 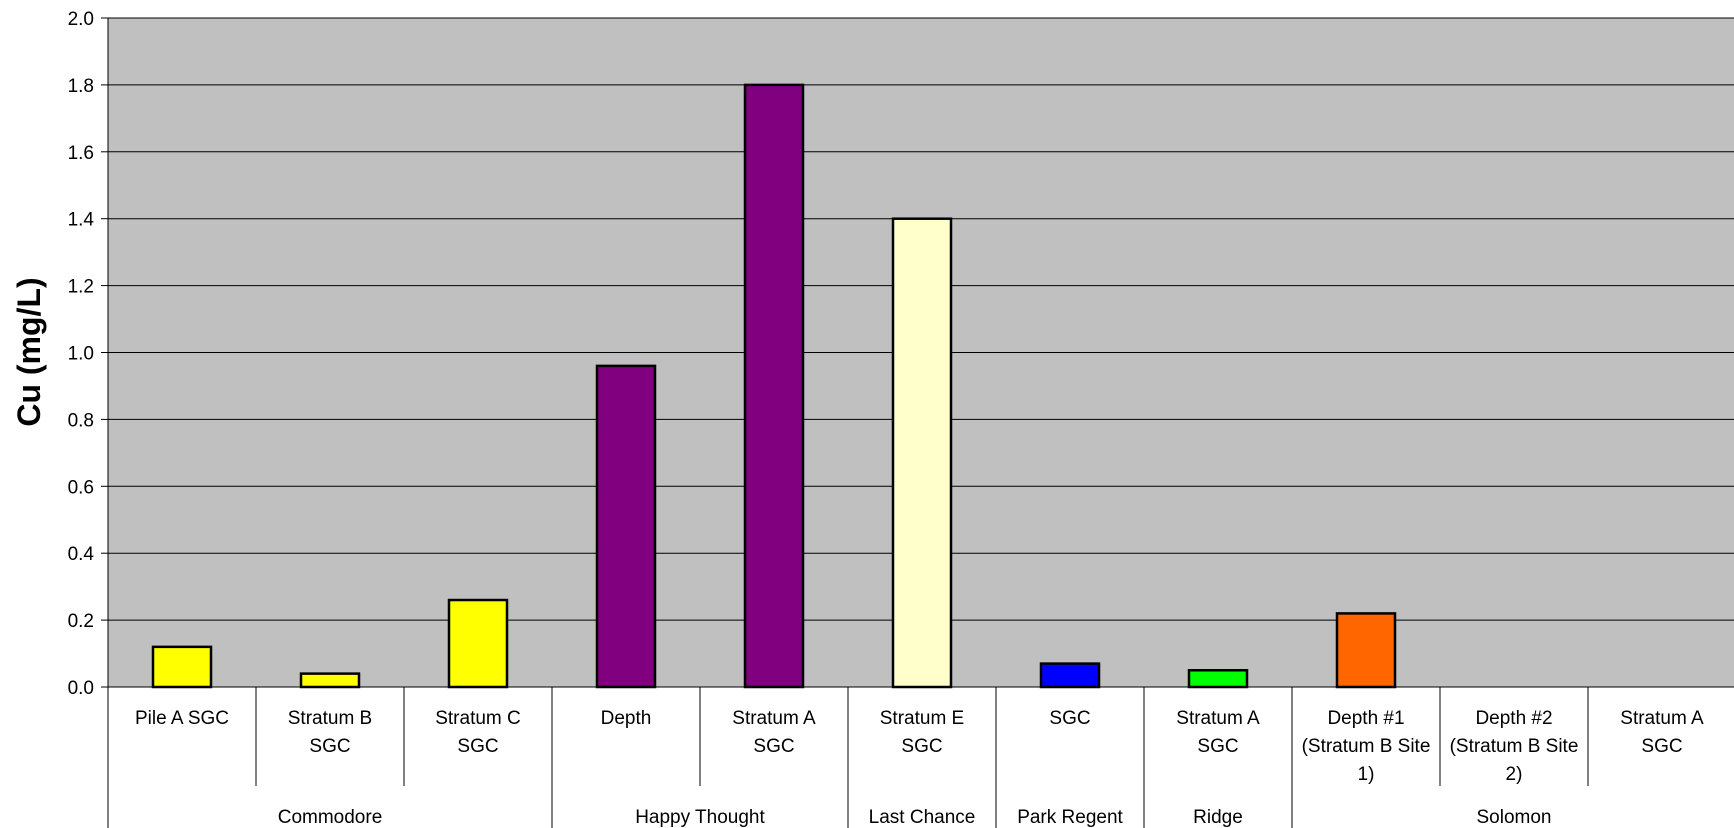 What do you see at coordinates (29, 351) in the screenshot?
I see `y-axis-label: Cu (mg/L)` at bounding box center [29, 351].